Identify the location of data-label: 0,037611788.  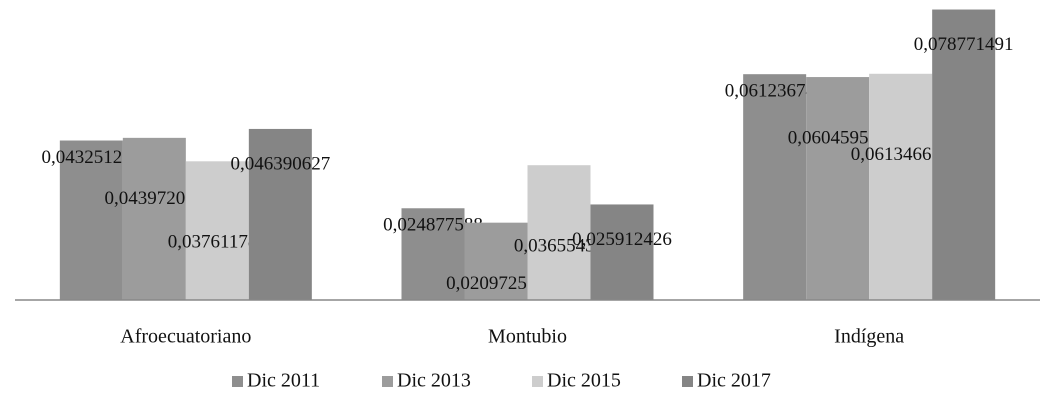
(217, 242).